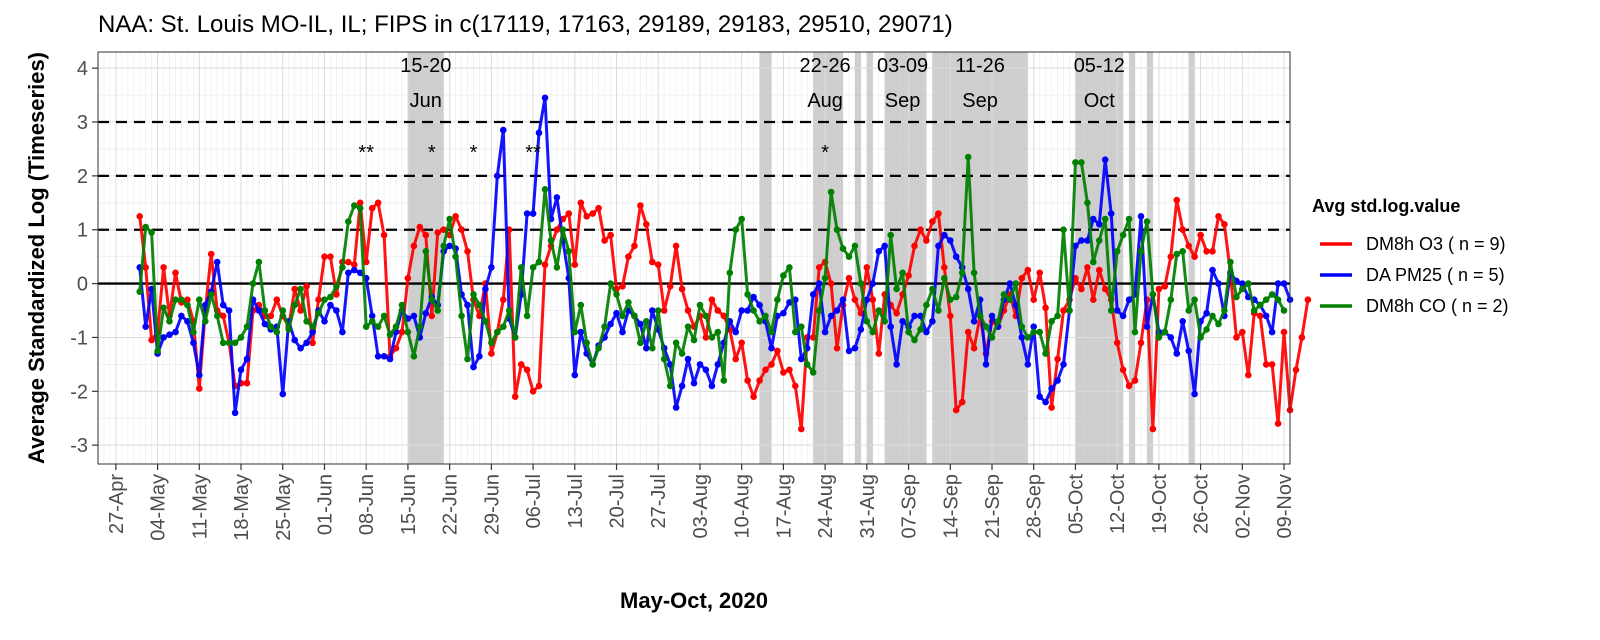 This screenshot has height=640, width=1600. I want to click on y-axis: -3 -2 -1 0 1 2 3 4, so click(84, 257).